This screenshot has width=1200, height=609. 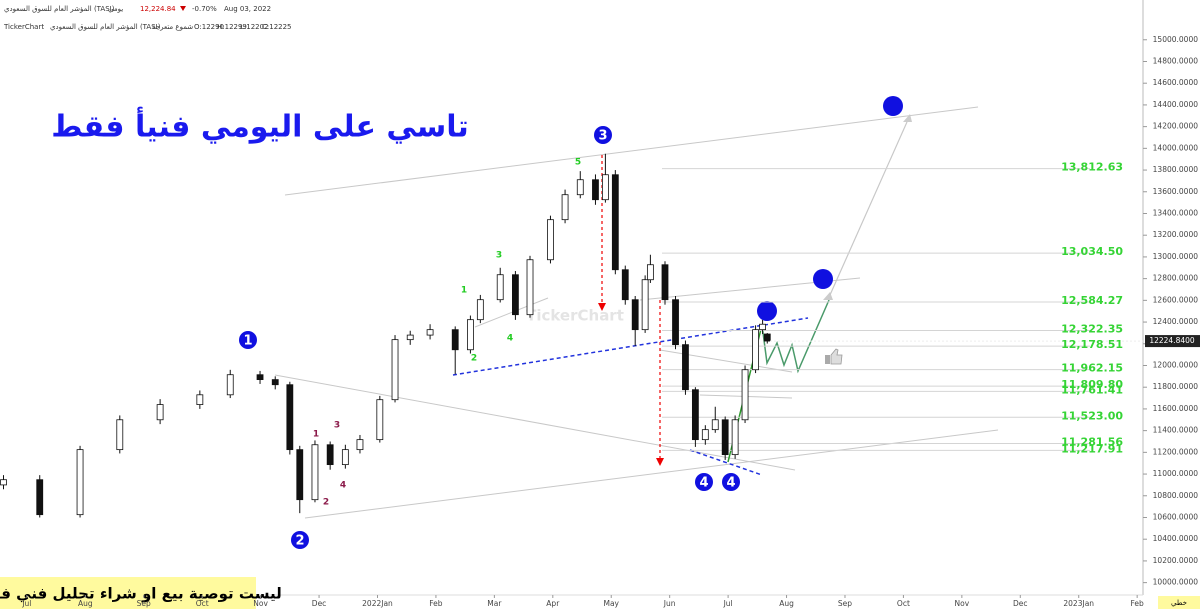 I want to click on neckline, so click(x=630, y=346).